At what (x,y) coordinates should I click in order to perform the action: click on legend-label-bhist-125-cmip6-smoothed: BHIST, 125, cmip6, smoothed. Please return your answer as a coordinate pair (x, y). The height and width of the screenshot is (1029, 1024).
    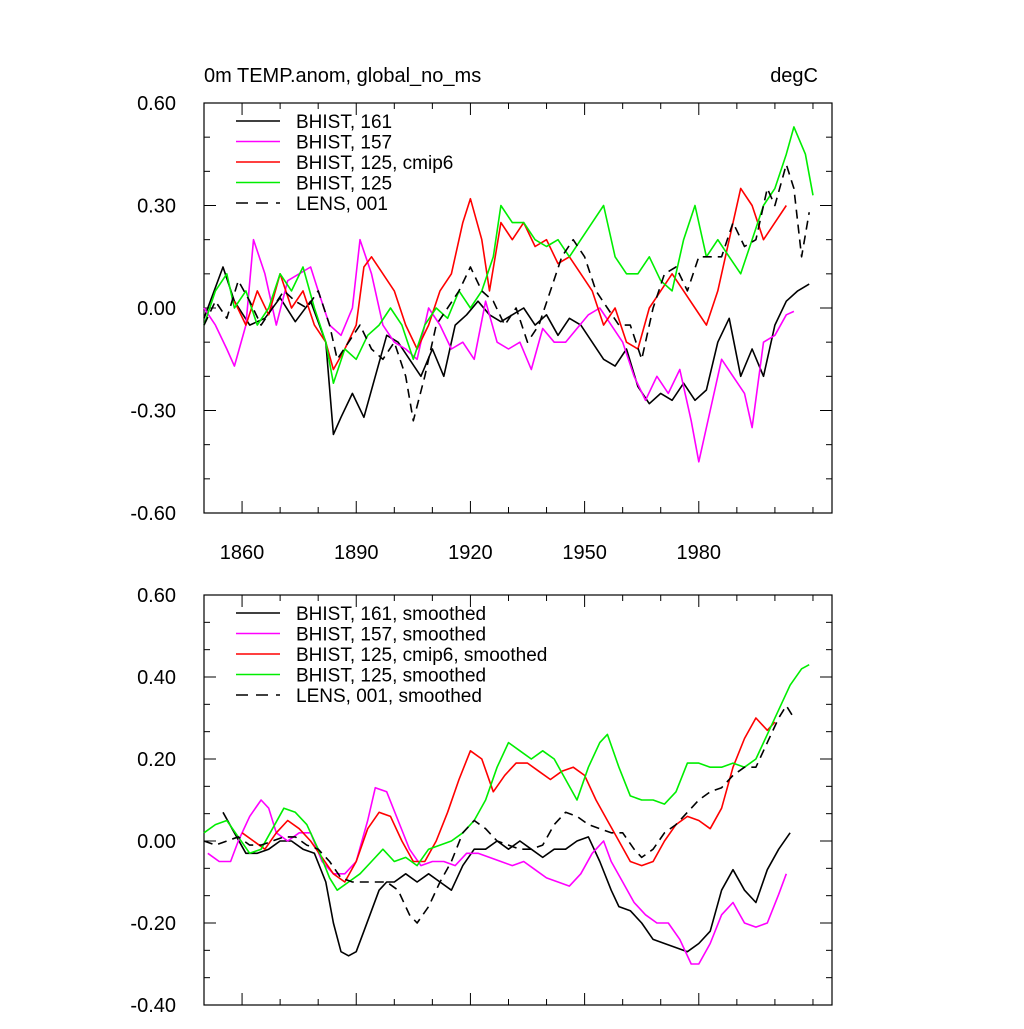
    Looking at the image, I should click on (421, 655).